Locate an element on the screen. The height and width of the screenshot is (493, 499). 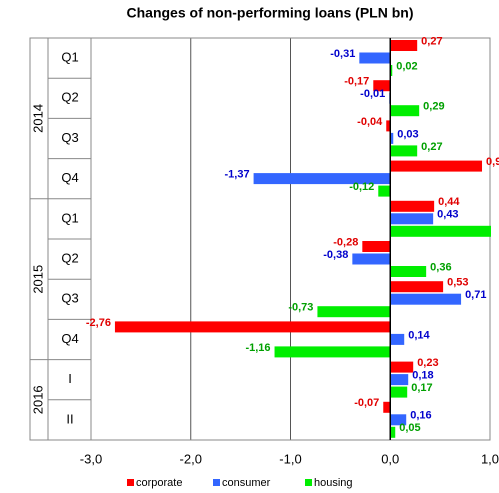
value-label: -0,38 is located at coordinates (335, 255).